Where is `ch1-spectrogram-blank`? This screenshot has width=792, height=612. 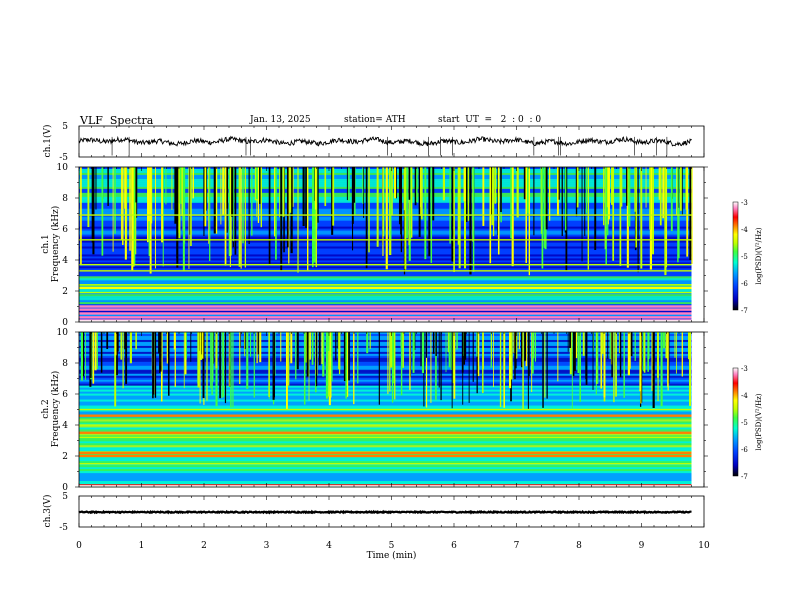 ch1-spectrogram-blank is located at coordinates (697, 244).